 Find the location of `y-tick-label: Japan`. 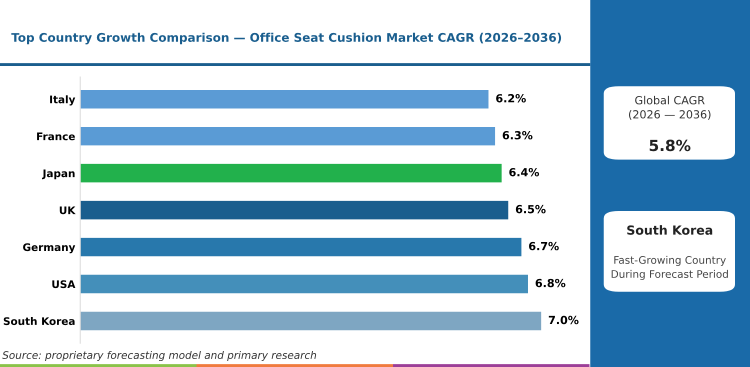

y-tick-label: Japan is located at coordinates (58, 175).